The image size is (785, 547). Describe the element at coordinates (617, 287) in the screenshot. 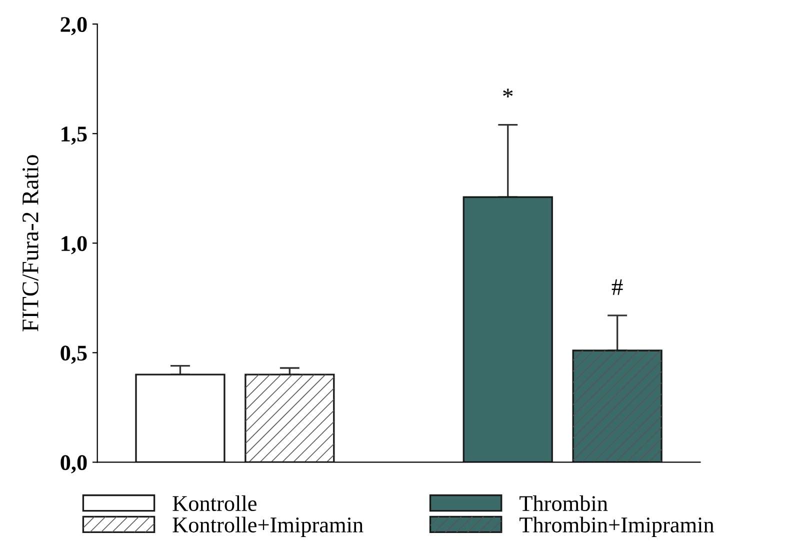

I see `annotation: #` at that location.